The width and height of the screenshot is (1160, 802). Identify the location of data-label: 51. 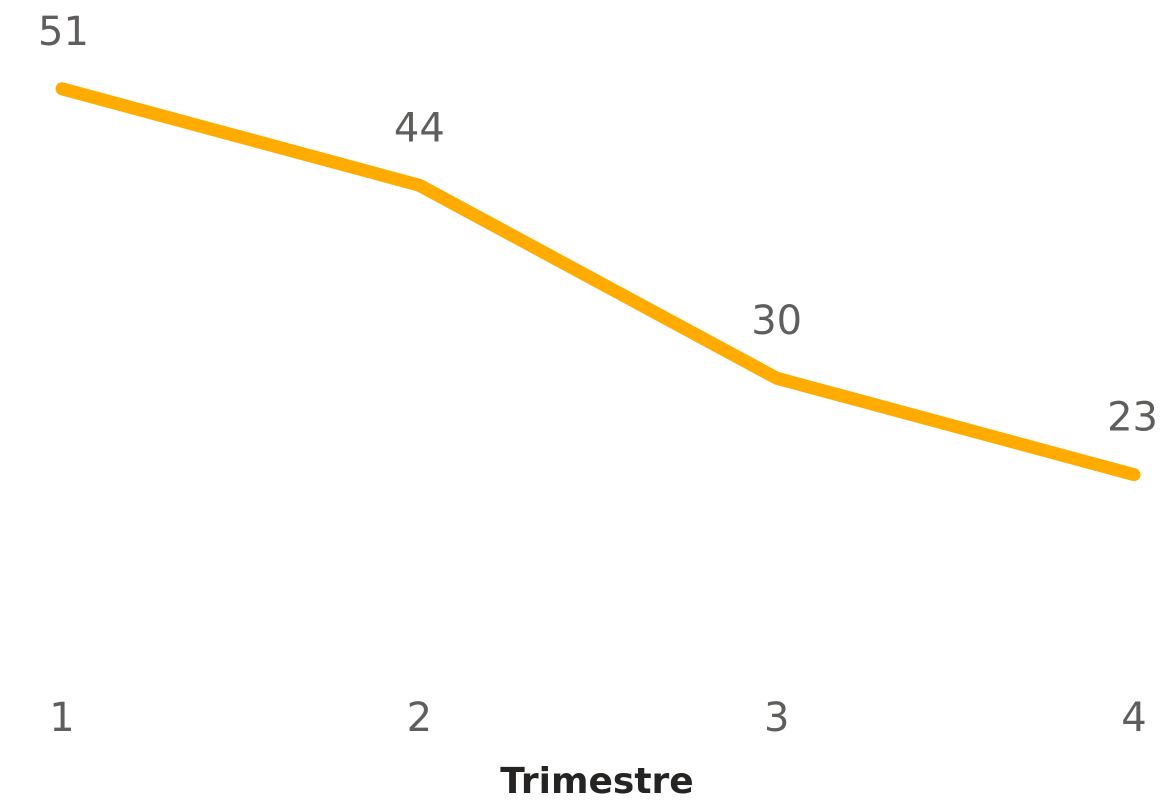
(63, 32).